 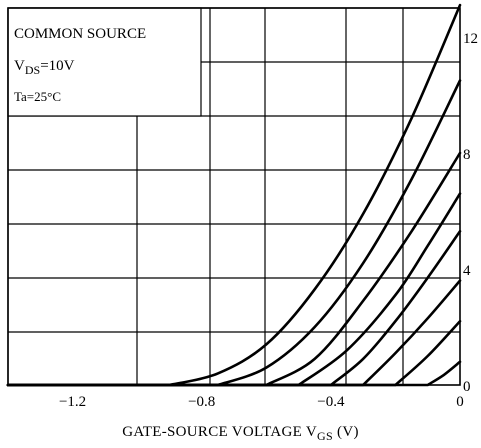 What do you see at coordinates (57, 66) in the screenshot?
I see `legend-vds-value: =10V` at bounding box center [57, 66].